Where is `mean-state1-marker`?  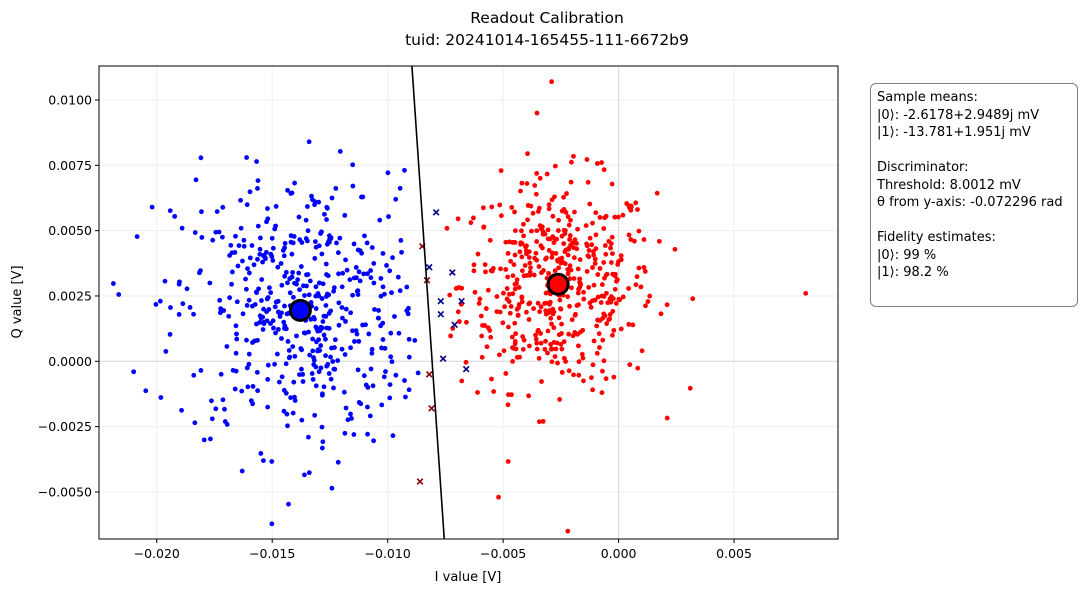 mean-state1-marker is located at coordinates (300, 310).